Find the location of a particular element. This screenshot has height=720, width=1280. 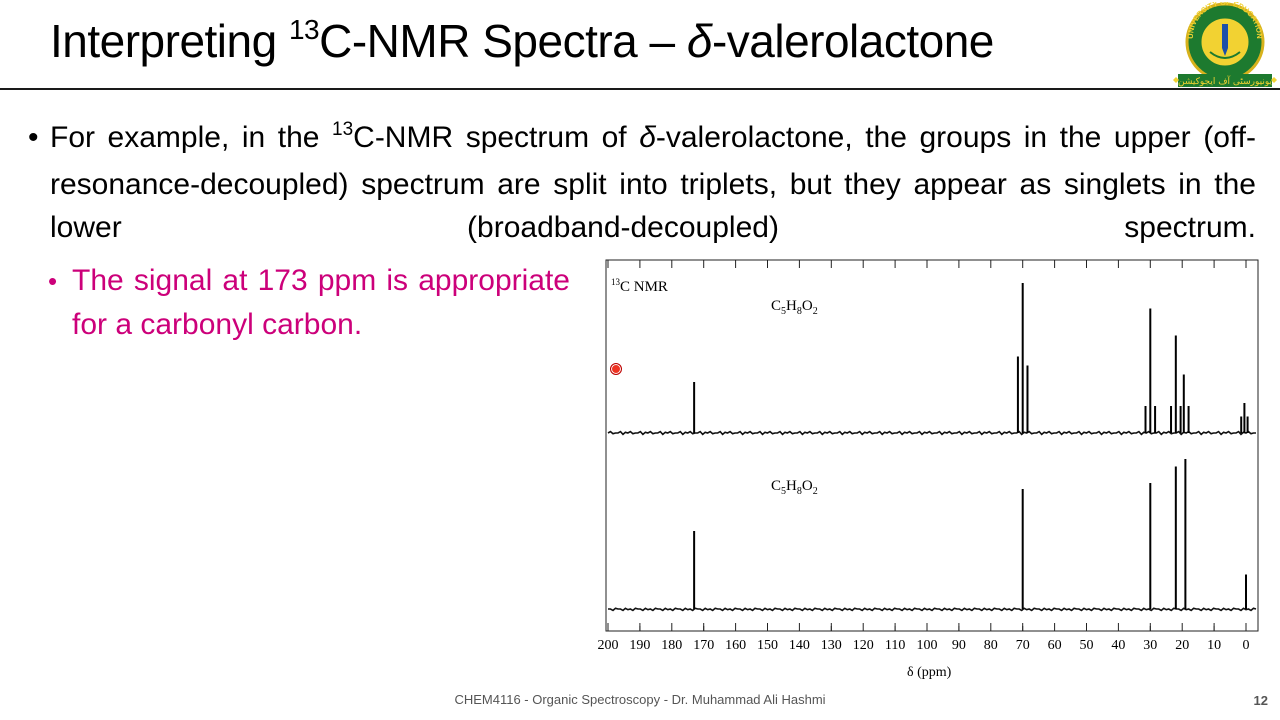

x-tick-label: 150 is located at coordinates (767, 645).